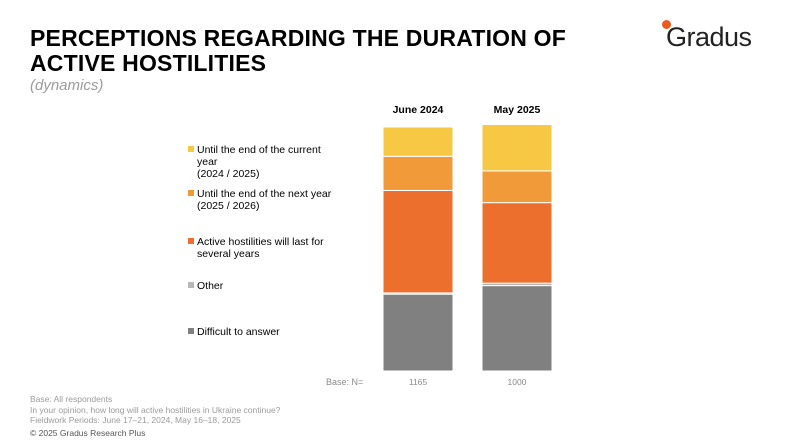 The height and width of the screenshot is (447, 800). Describe the element at coordinates (238, 332) in the screenshot. I see `legend-label: Difficult to answer` at that location.